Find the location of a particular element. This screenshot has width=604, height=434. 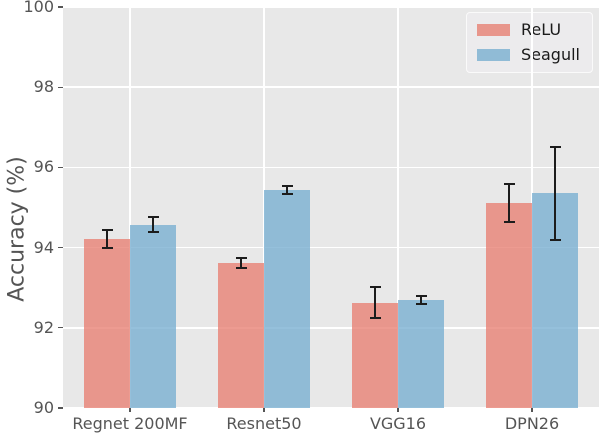

legend-label-relu: ReLU is located at coordinates (541, 29).